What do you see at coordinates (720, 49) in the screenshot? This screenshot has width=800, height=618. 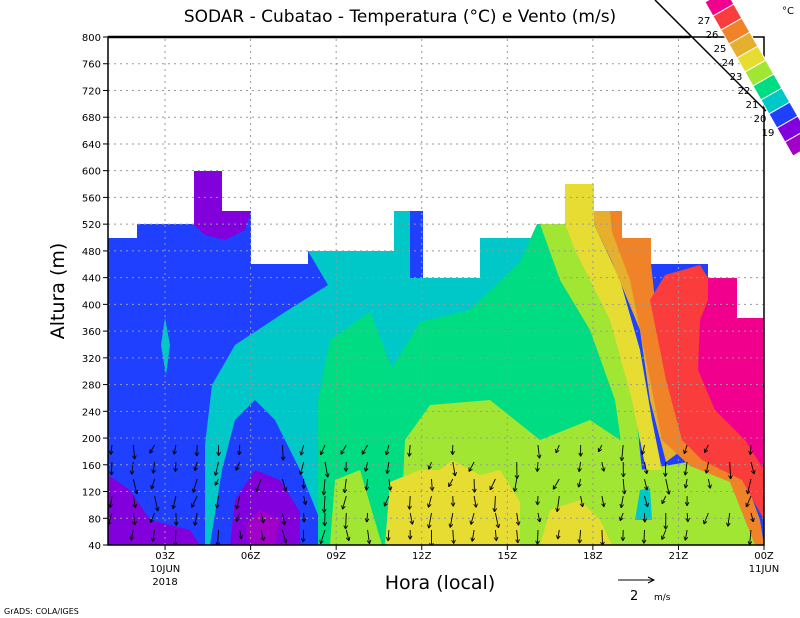 I see `legend-level-label: 25` at bounding box center [720, 49].